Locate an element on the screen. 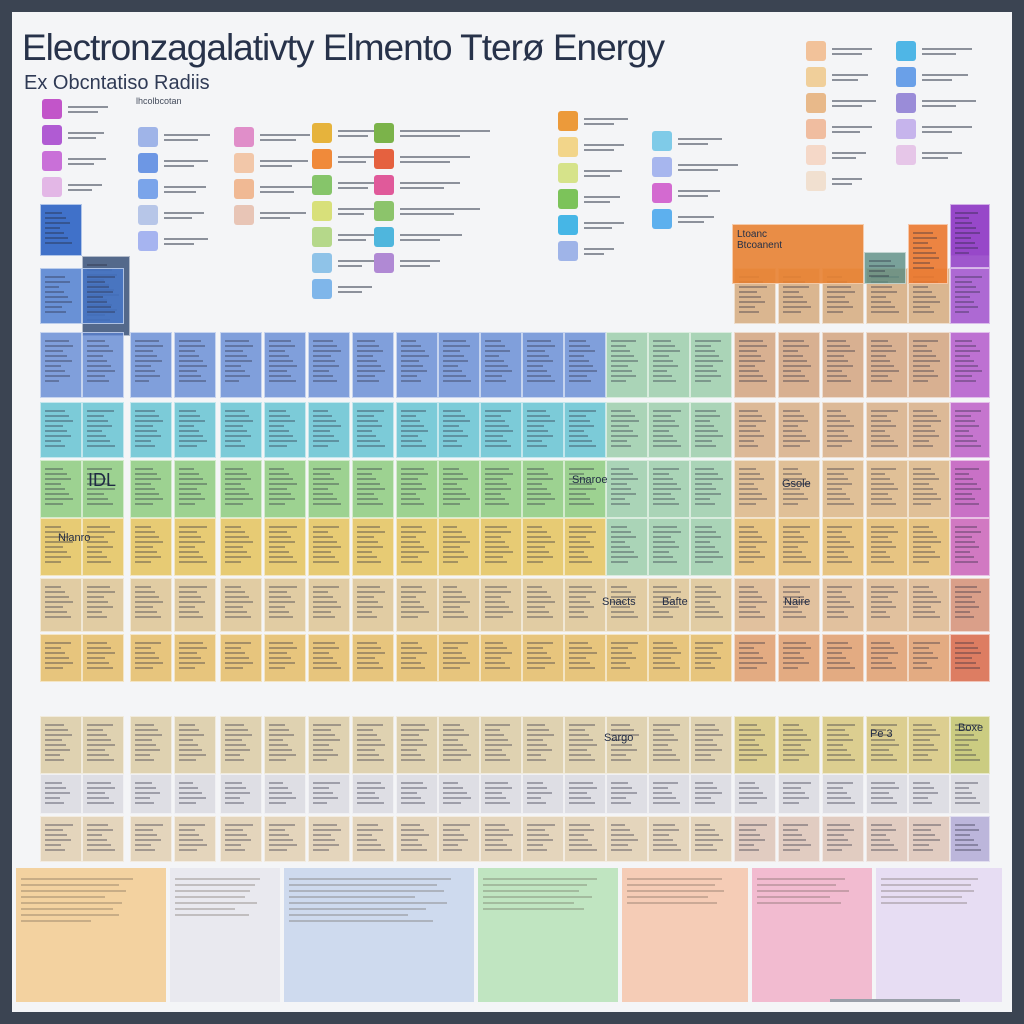  poster-subtitle: Ex Obcntatiso Radiis is located at coordinates (117, 83).